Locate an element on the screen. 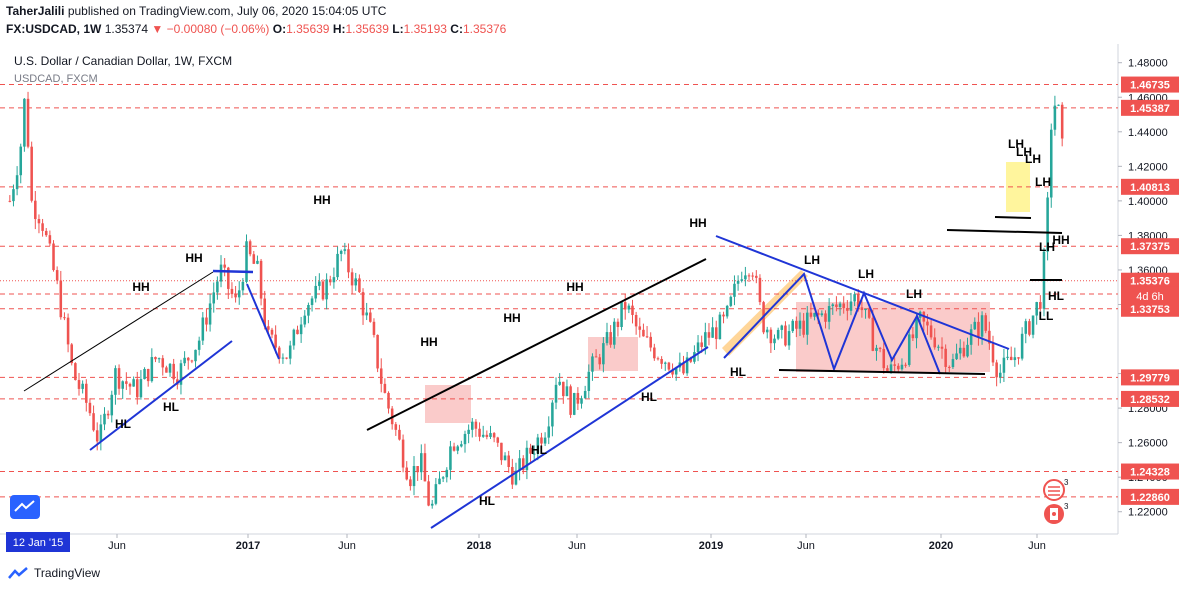 The height and width of the screenshot is (594, 1188). y-tick-label: 1.48000 is located at coordinates (1148, 64).